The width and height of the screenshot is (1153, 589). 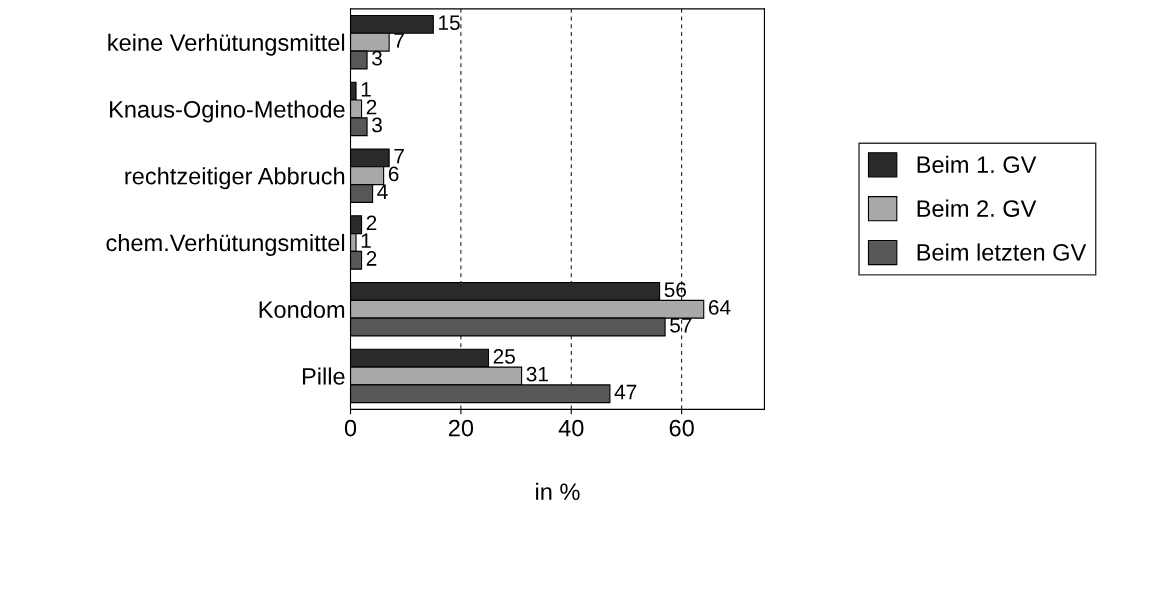 What do you see at coordinates (235, 178) in the screenshot?
I see `y-tick-label: rechtzeitiger Abbruch` at bounding box center [235, 178].